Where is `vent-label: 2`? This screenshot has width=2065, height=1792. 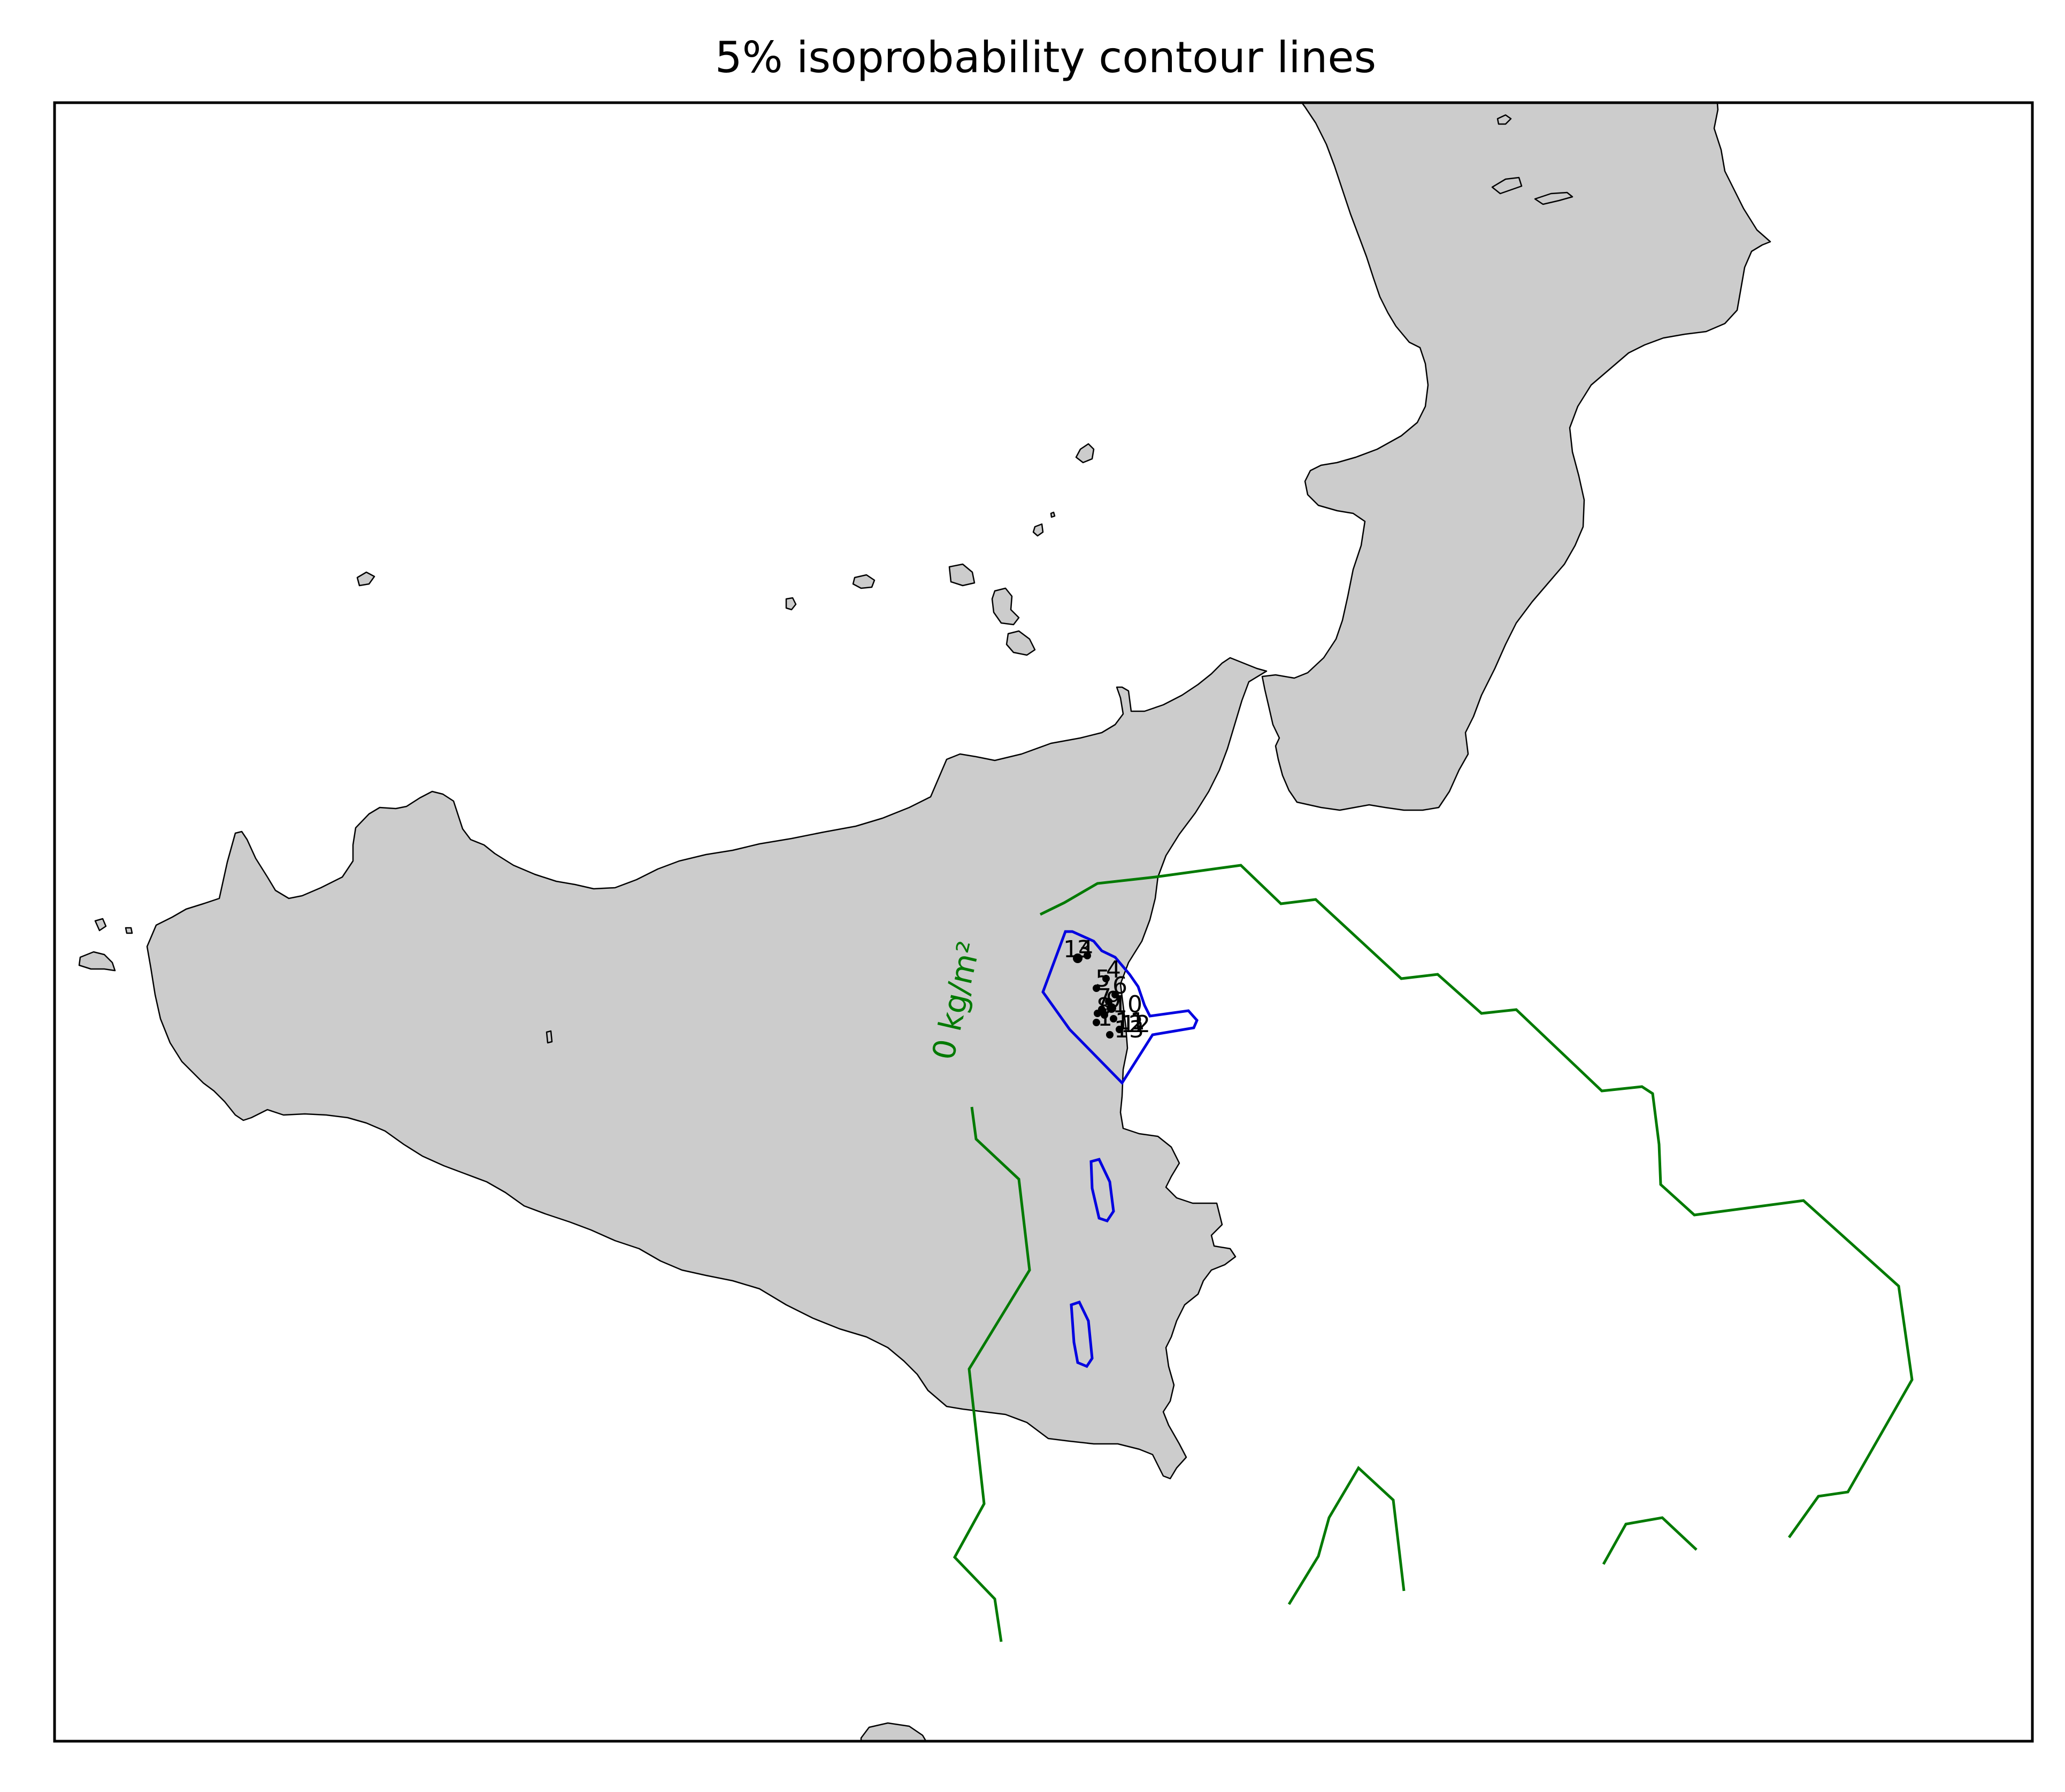 vent-label: 2 is located at coordinates (1136, 1024).